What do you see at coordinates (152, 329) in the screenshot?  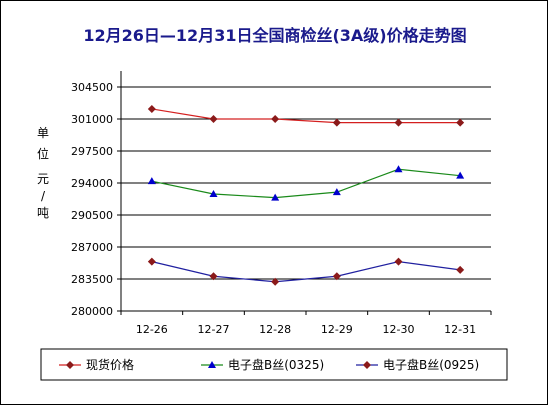 I see `x-tick-label-12-26: 12-26` at bounding box center [152, 329].